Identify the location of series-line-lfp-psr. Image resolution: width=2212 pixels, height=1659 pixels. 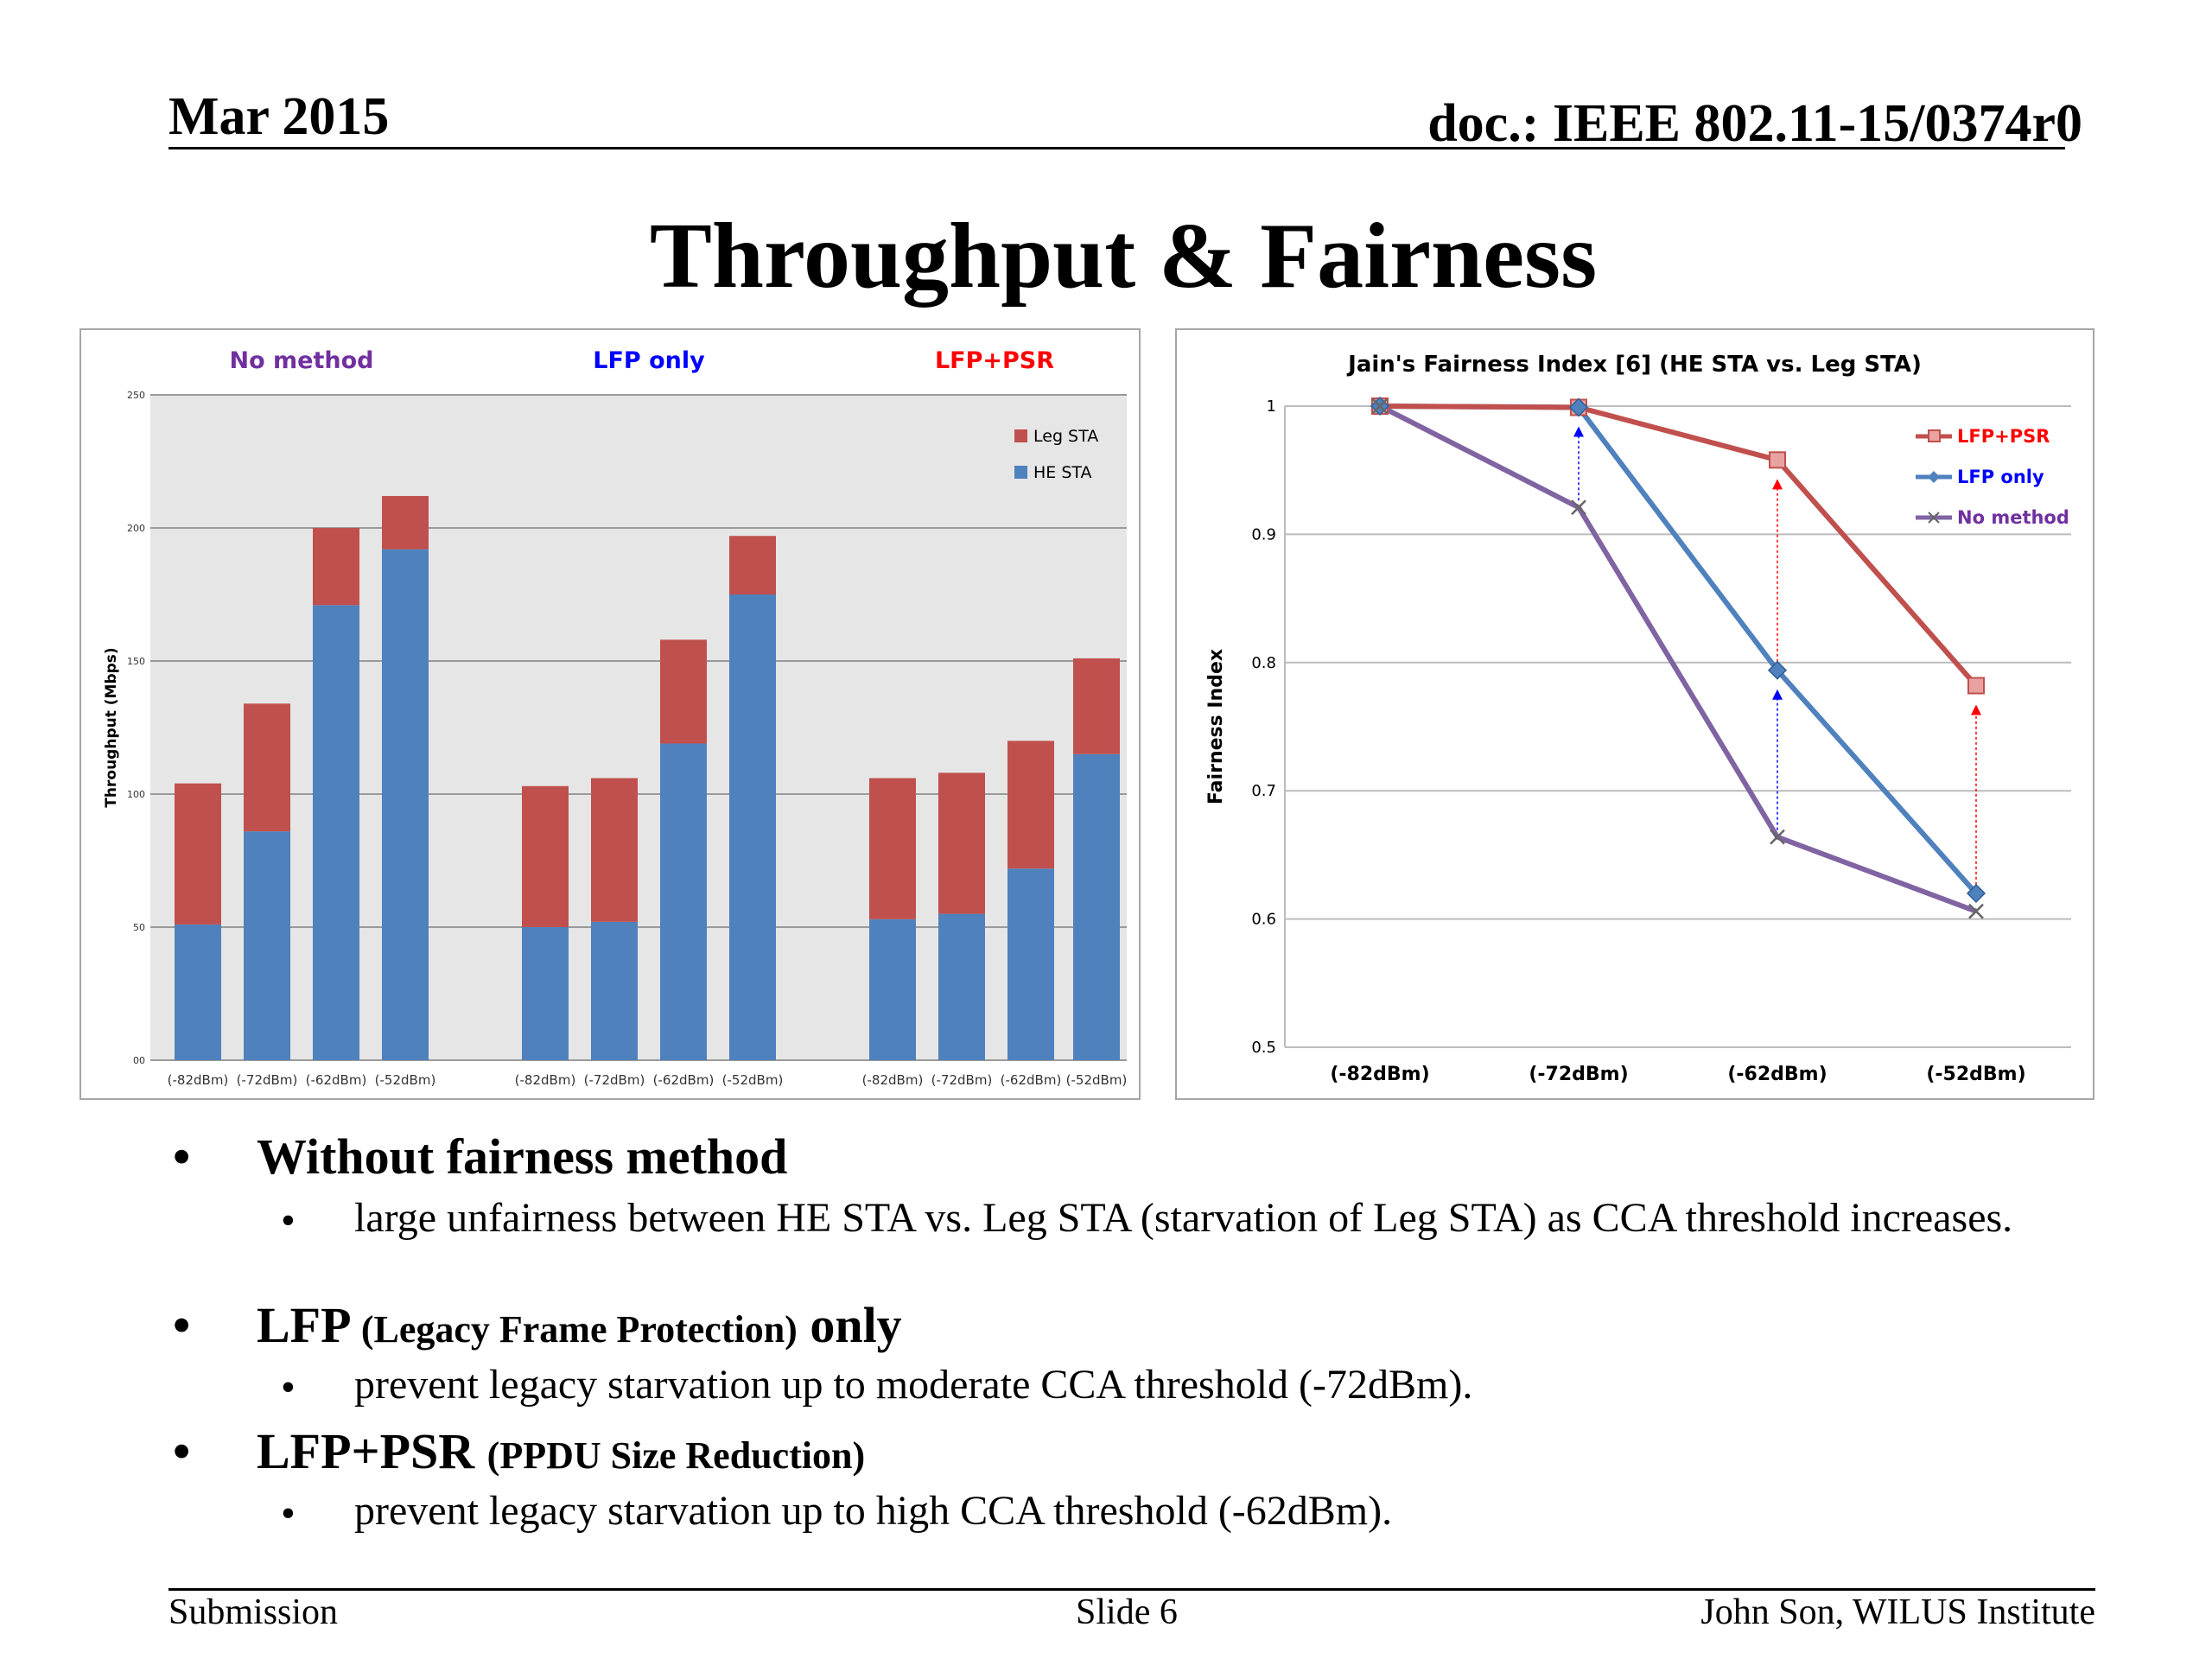
(1679, 546).